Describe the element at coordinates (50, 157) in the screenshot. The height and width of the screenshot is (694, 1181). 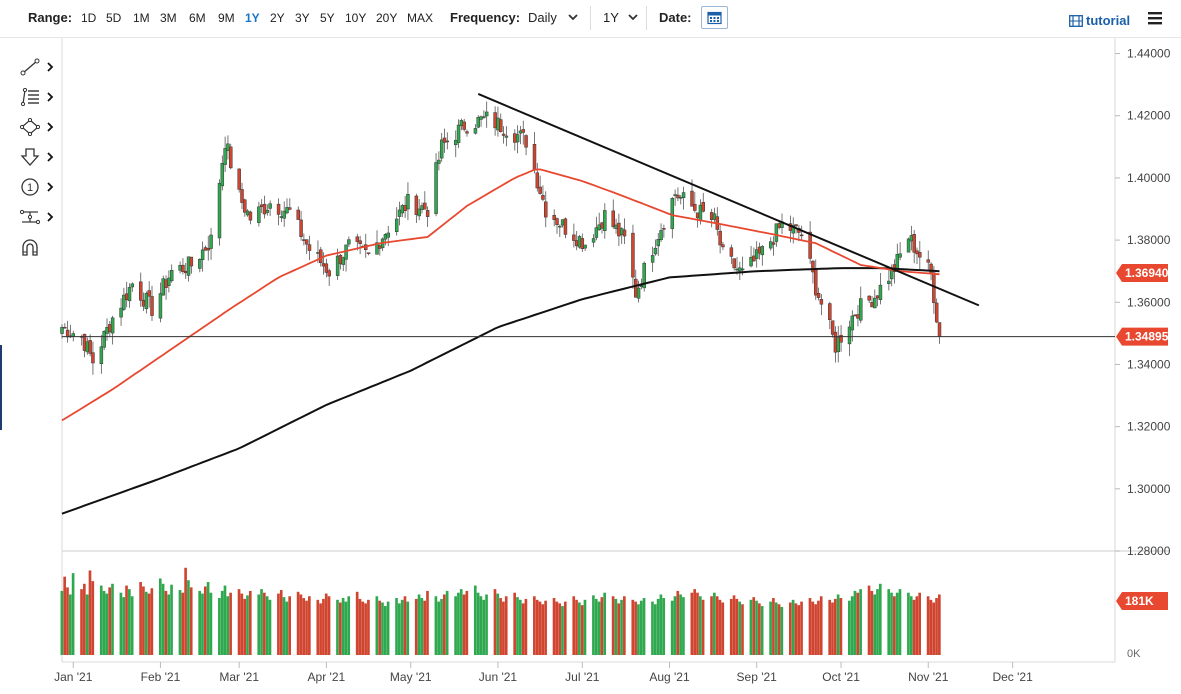
I see `chevron-right-icon` at that location.